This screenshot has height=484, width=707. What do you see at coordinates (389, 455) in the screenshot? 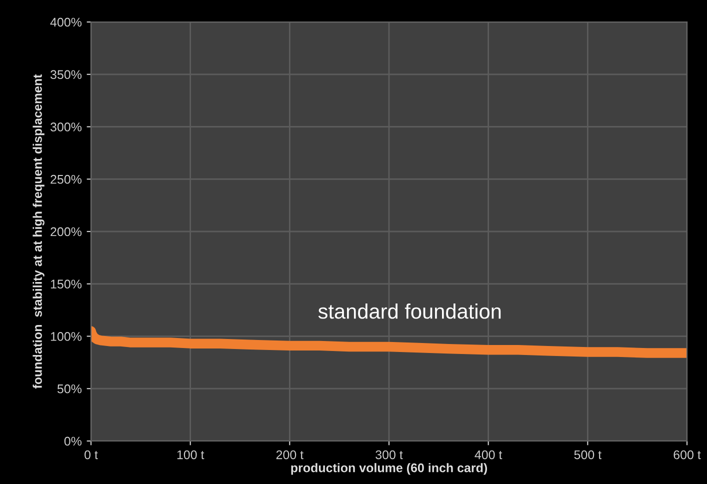
I see `x-tick-label: 300 t` at bounding box center [389, 455].